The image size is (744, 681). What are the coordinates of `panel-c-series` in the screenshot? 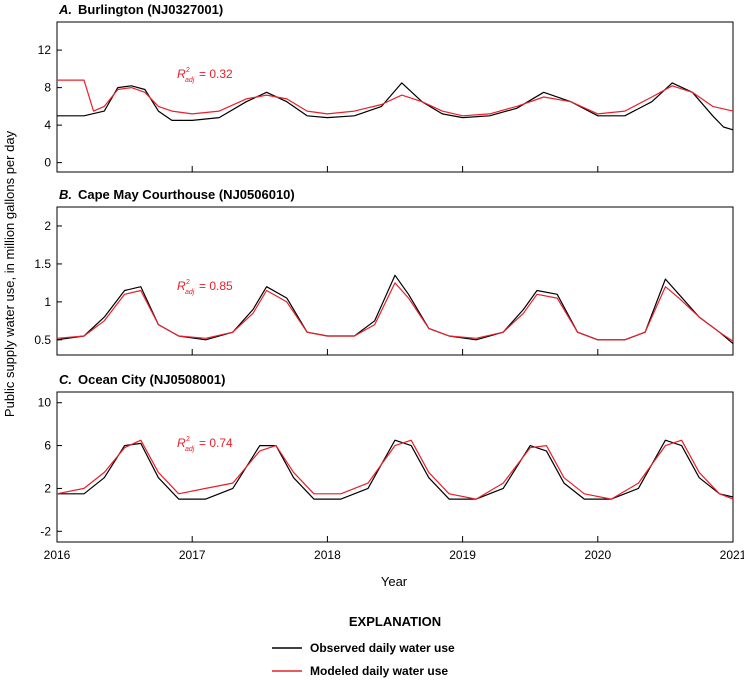 It's located at (395, 469).